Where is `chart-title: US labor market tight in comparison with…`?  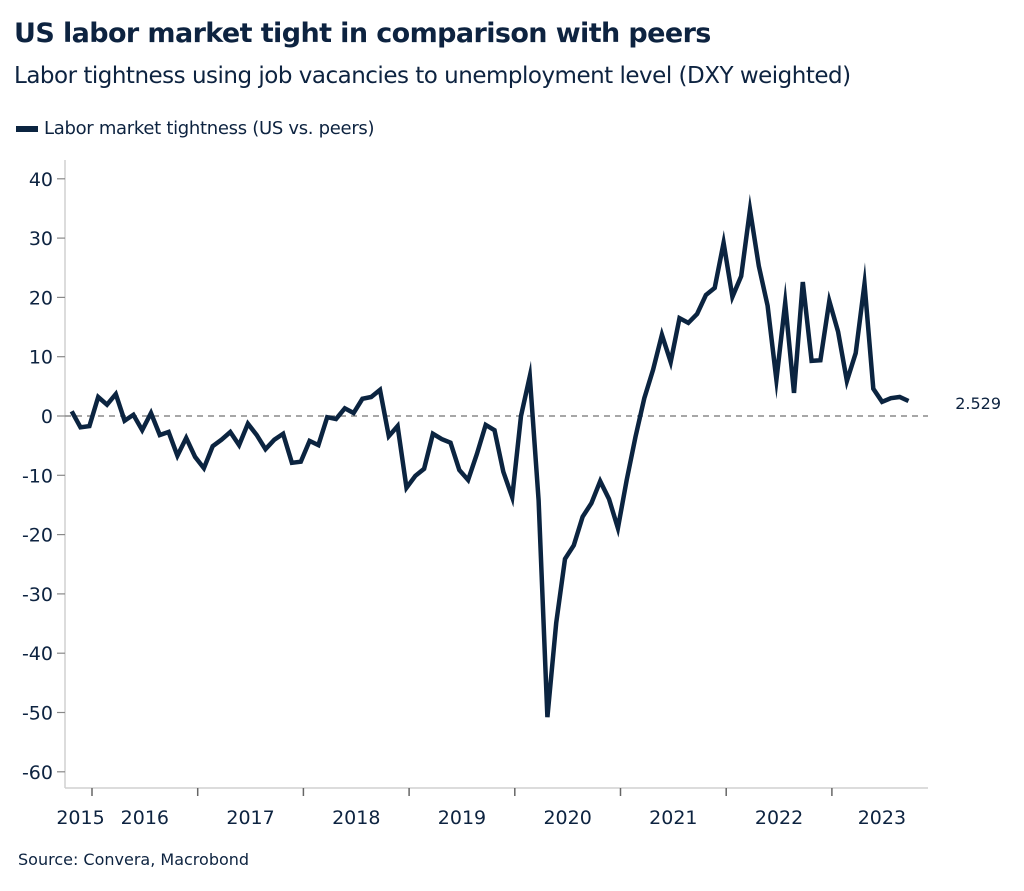
chart-title: US labor market tight in comparison with… is located at coordinates (362, 33).